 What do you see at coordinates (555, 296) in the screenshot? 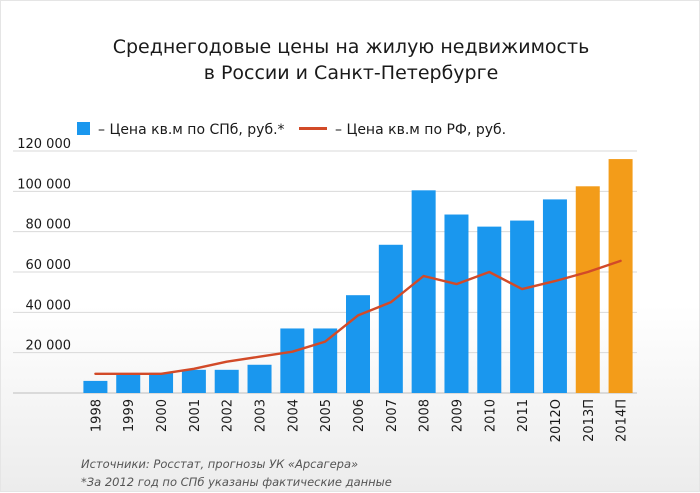
I see `bar-2012О` at bounding box center [555, 296].